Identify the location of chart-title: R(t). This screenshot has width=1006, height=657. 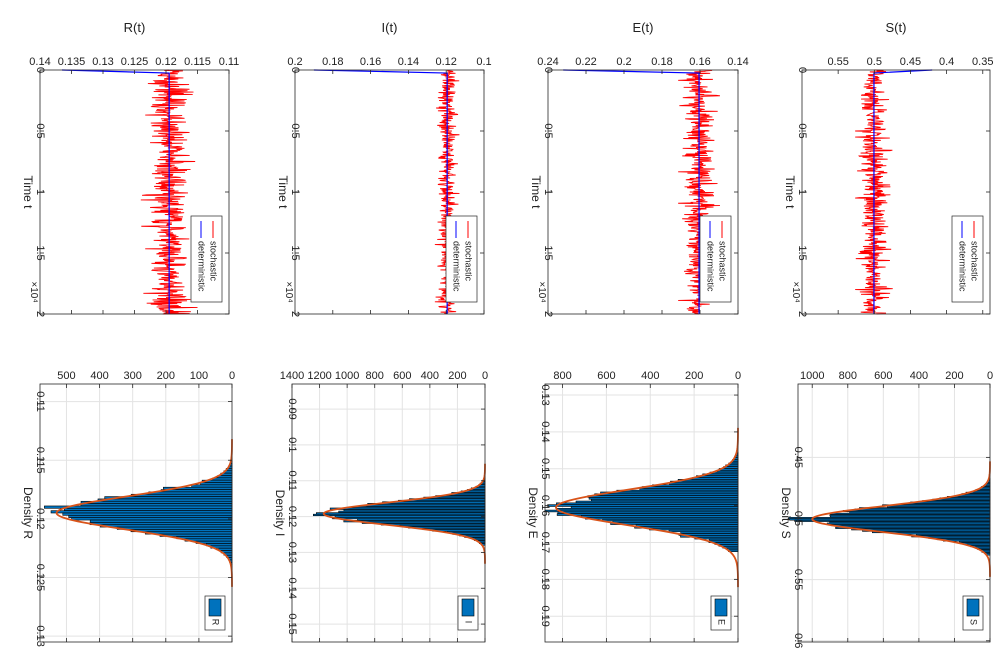
(135, 27).